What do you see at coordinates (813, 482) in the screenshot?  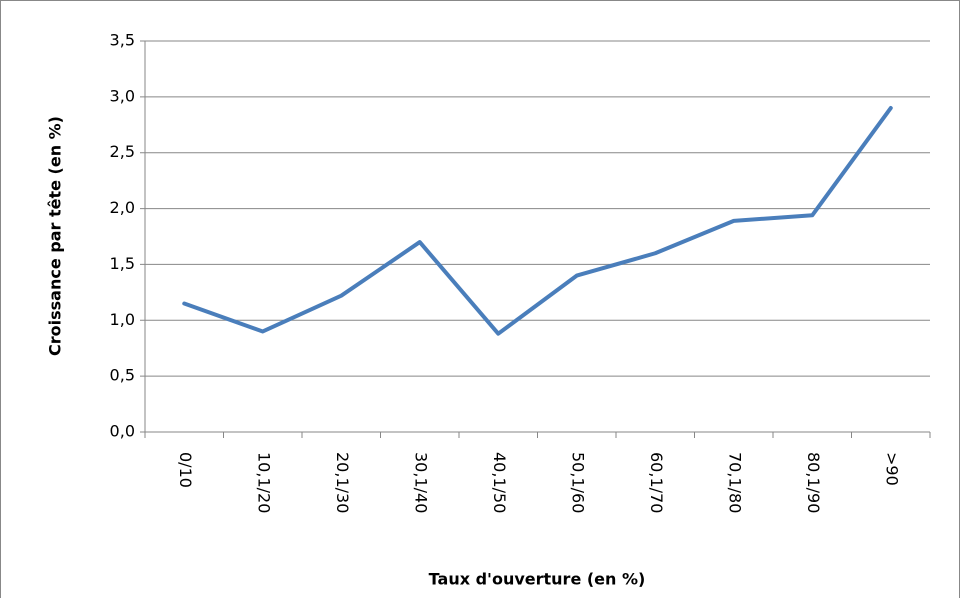 I see `x-tick-label: 80,1/90` at bounding box center [813, 482].